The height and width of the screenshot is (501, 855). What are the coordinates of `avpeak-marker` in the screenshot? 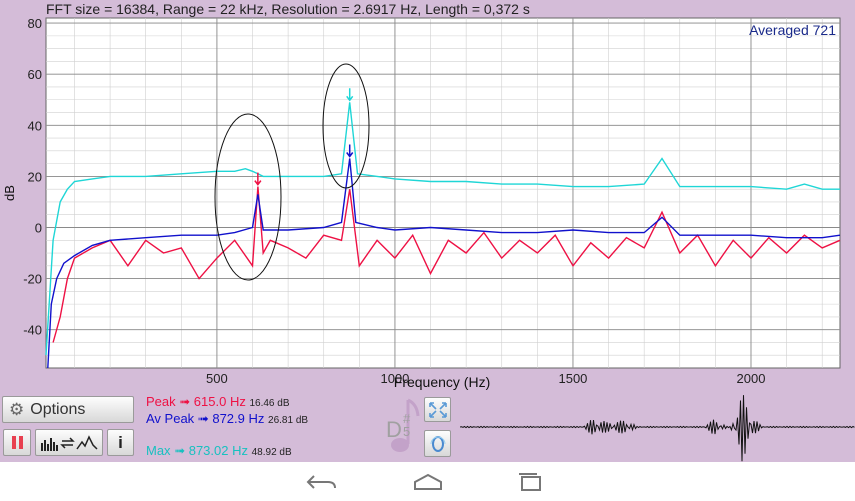 It's located at (350, 151).